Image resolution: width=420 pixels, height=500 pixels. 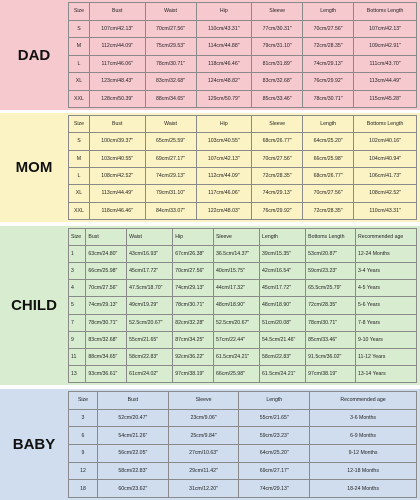 What do you see at coordinates (132, 435) in the screenshot?
I see `cell: 54cm/21.26"` at bounding box center [132, 435].